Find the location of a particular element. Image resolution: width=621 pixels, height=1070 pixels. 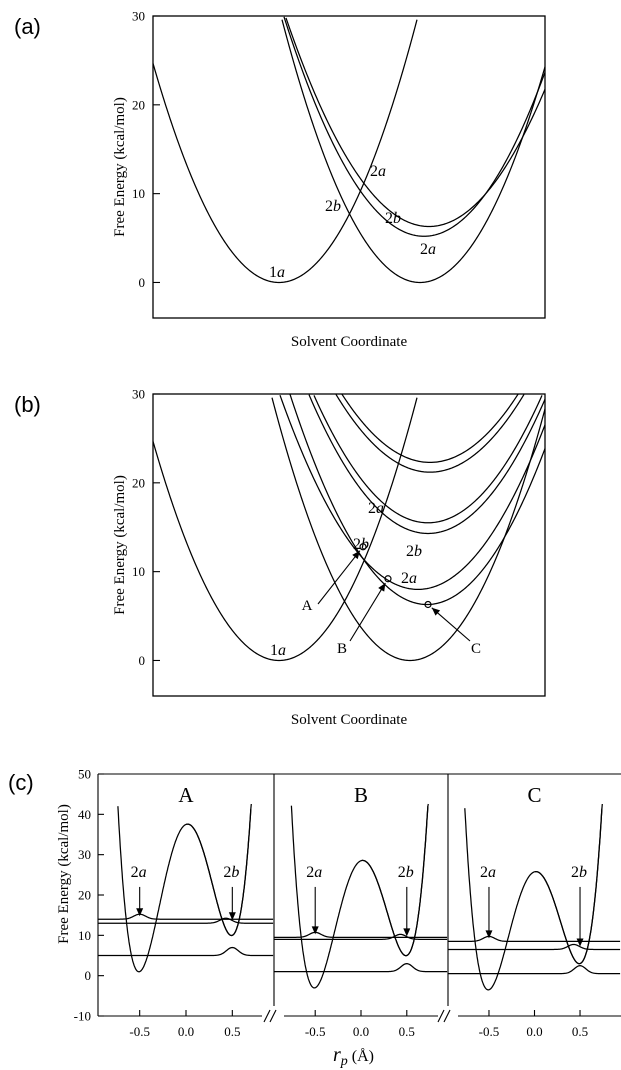

arrowhead-B is located at coordinates (382, 587).